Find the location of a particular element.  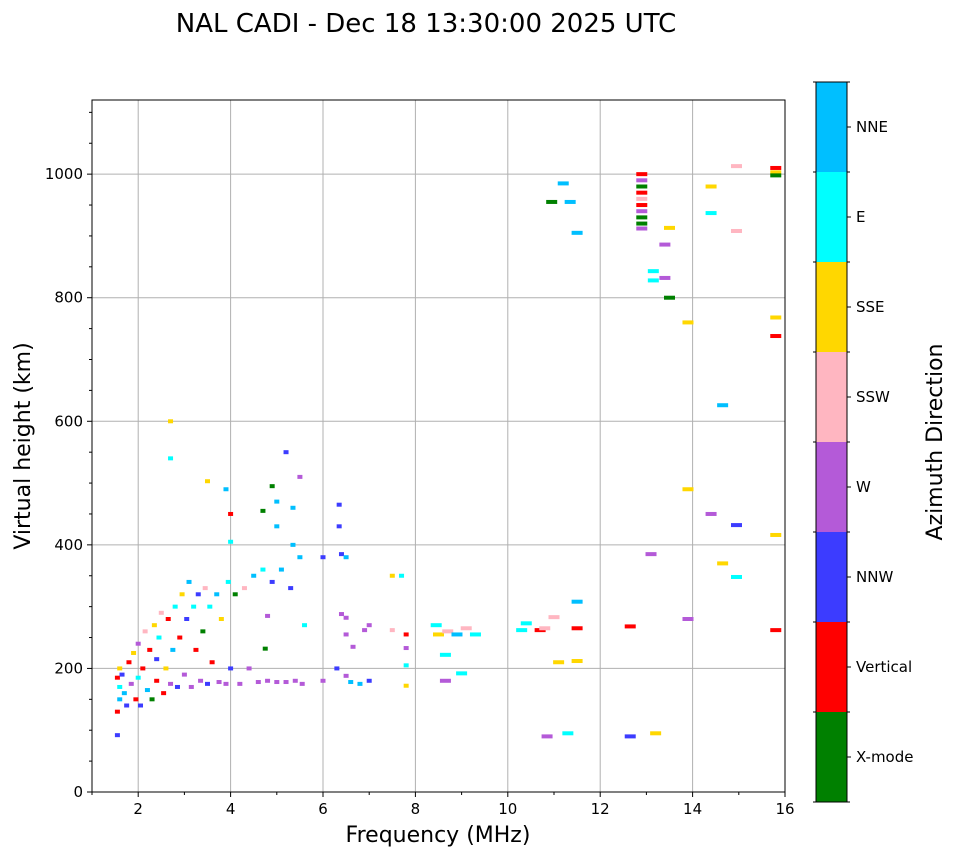

x-tick-label: 6 is located at coordinates (323, 809).